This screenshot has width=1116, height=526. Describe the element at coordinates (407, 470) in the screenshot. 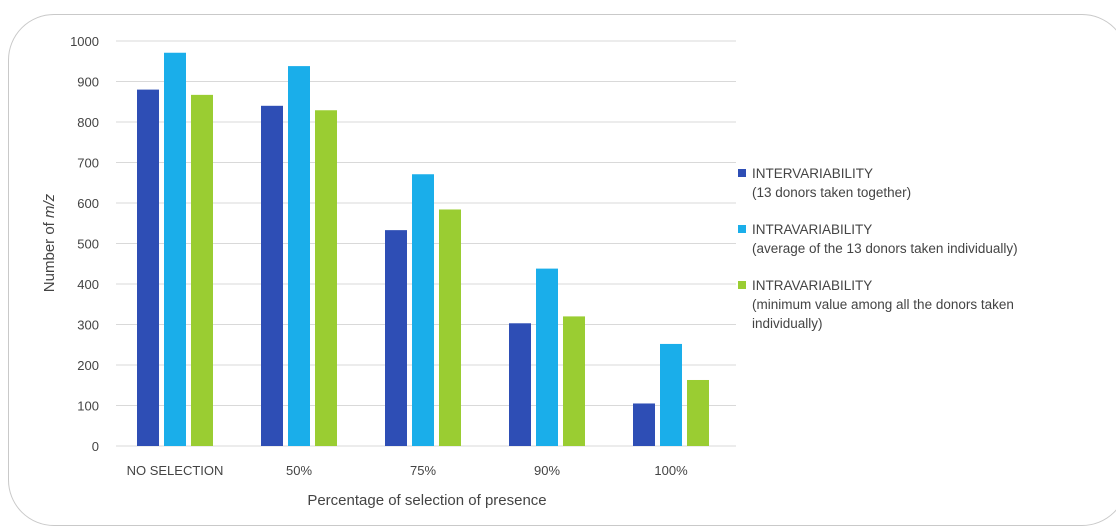

I see `x-axis-ticks: NO SELECTION 50% 75% 90% 100%` at that location.